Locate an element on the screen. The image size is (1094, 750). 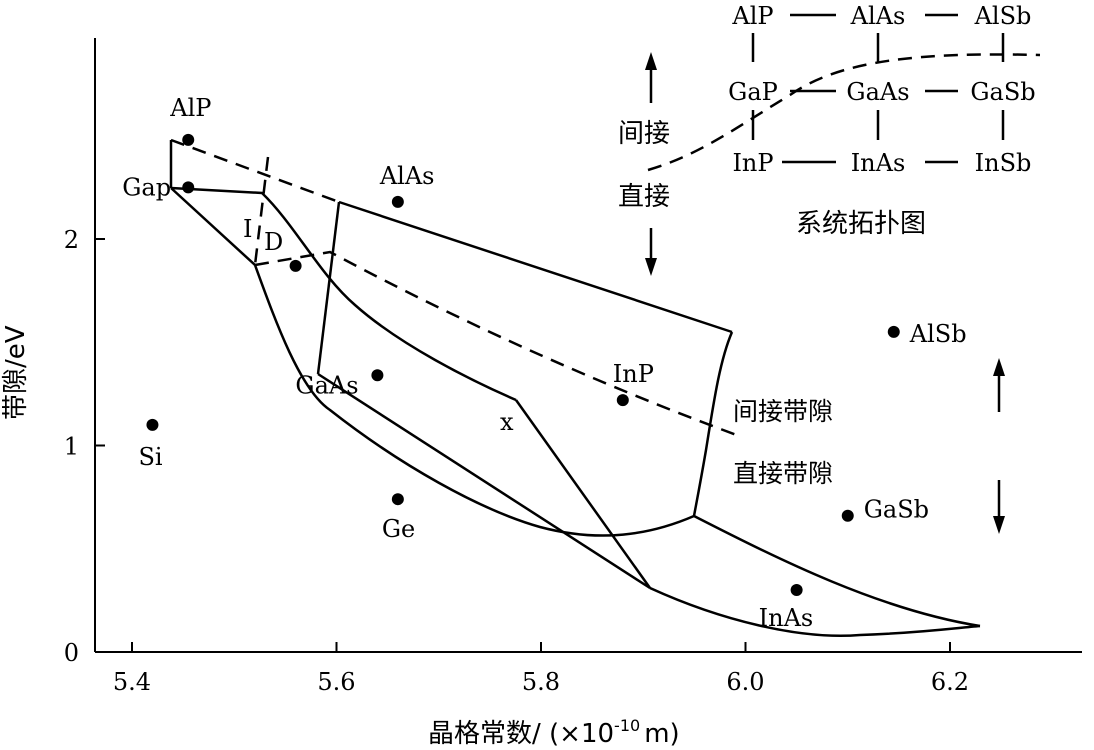
topology-node-gaas: GaAs is located at coordinates (877, 92).